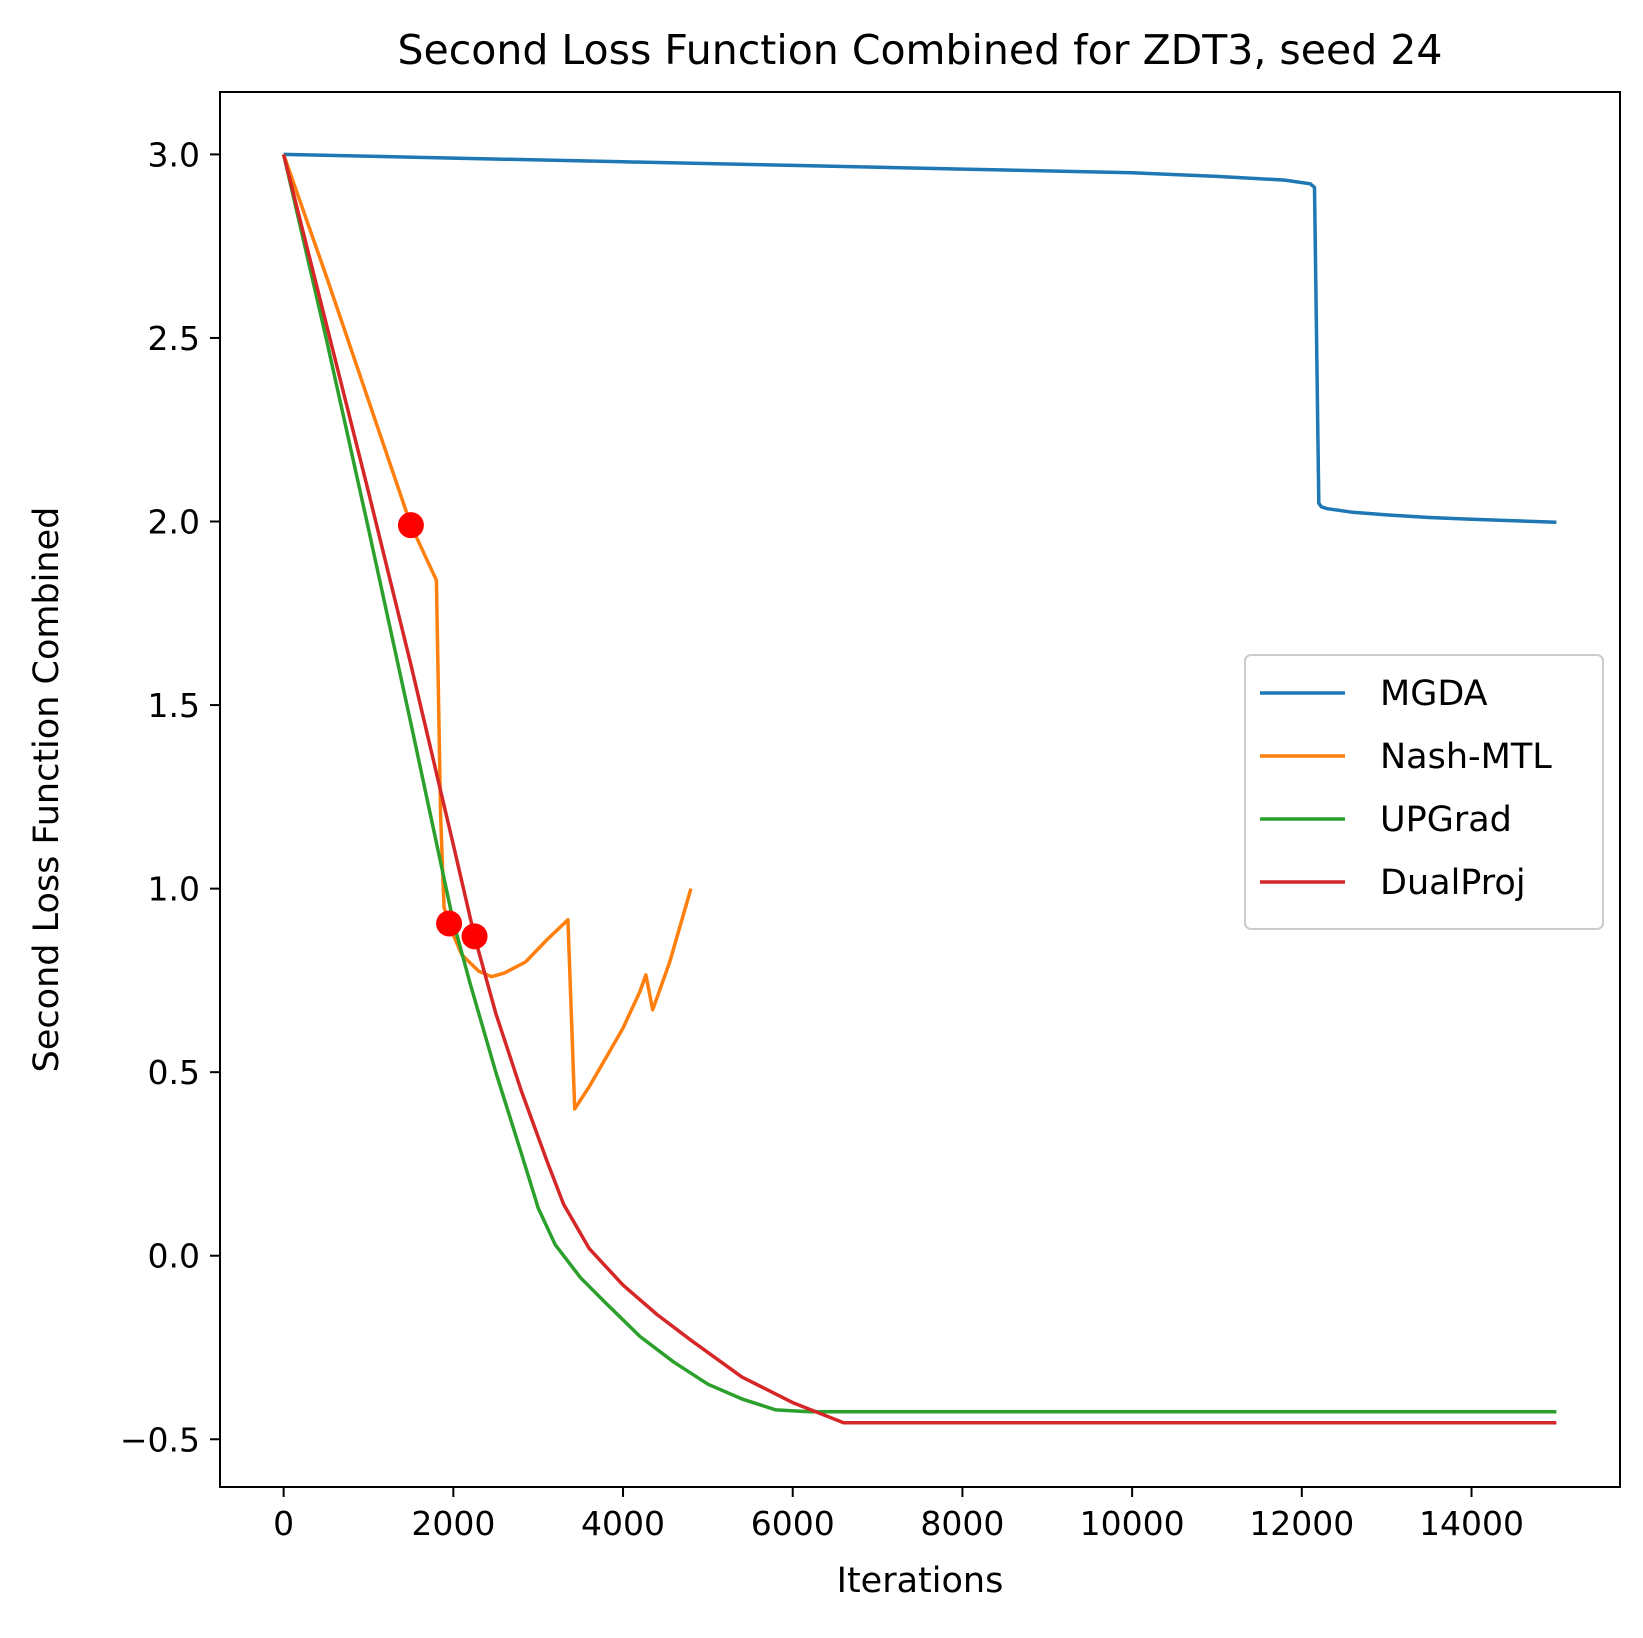 The image size is (1643, 1638). I want to click on legend-label-nash-mtl: Nash-MTL, so click(1466, 757).